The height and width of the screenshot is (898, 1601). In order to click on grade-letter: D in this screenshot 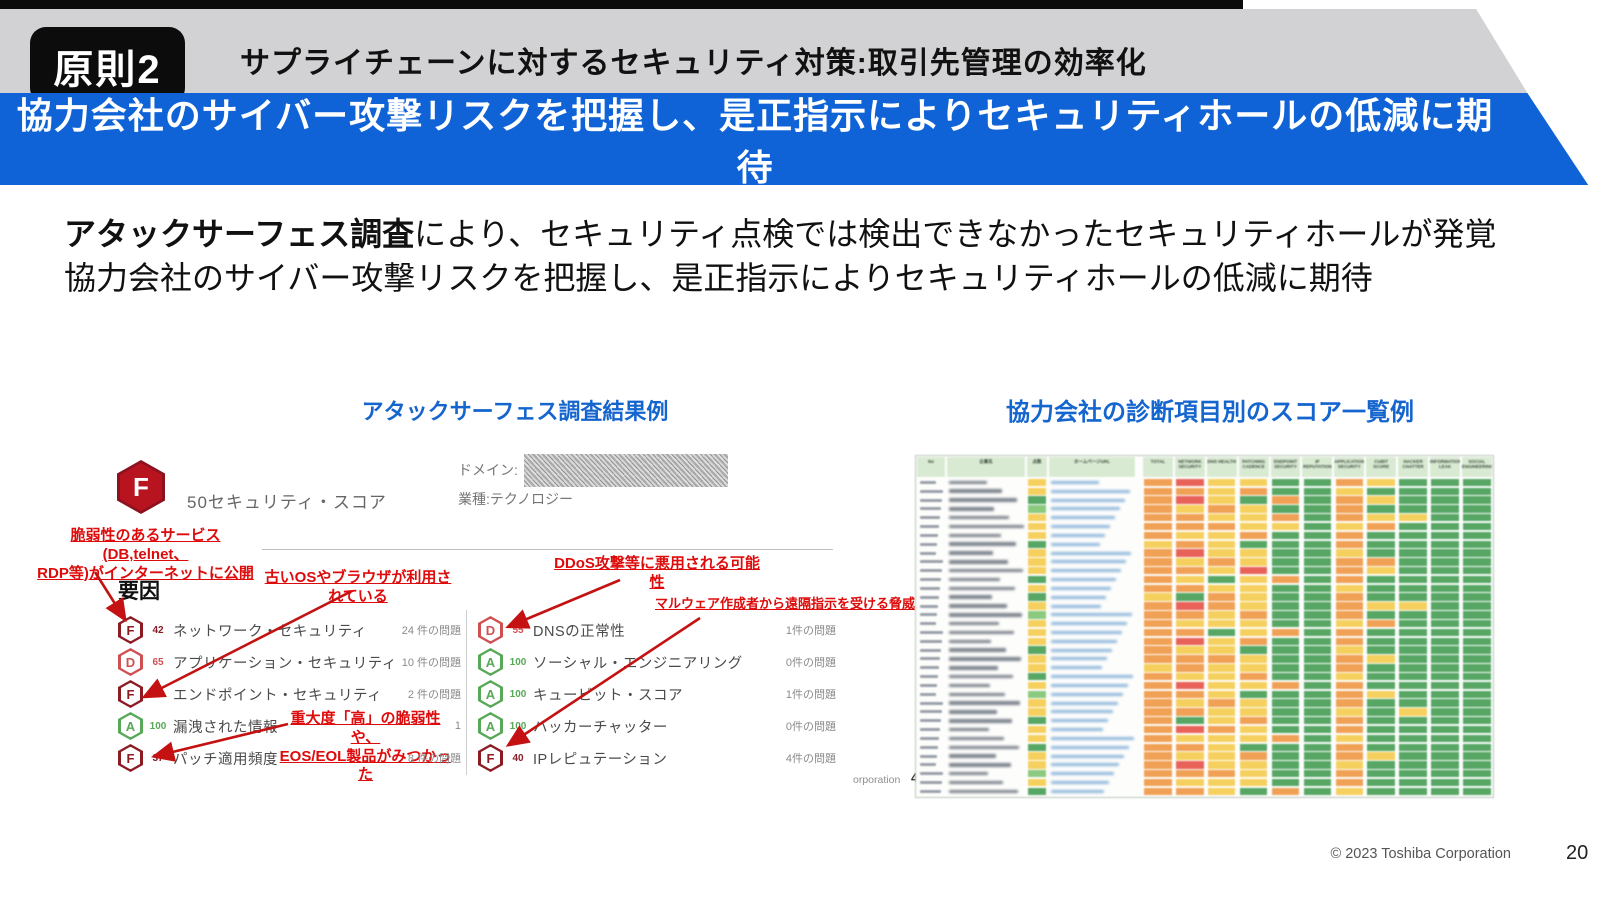, I will do `click(490, 630)`.